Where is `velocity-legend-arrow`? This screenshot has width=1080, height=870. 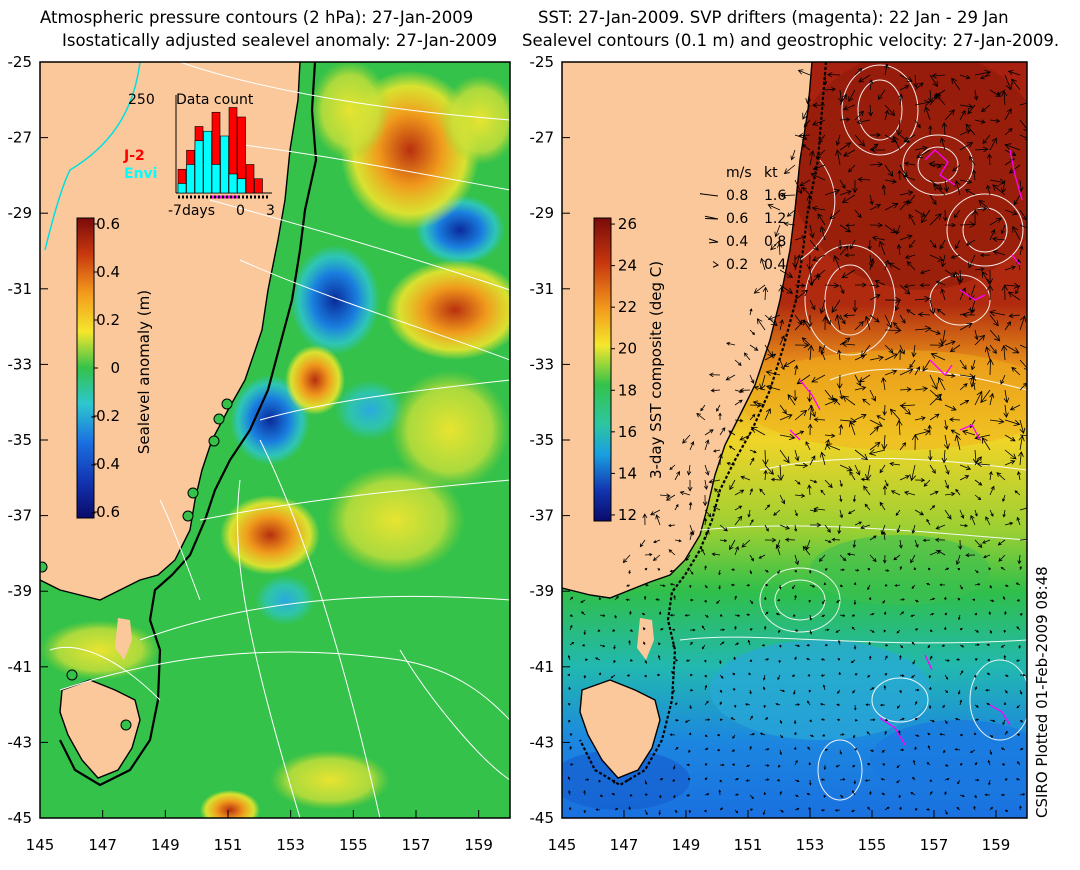 velocity-legend-arrow is located at coordinates (709, 195).